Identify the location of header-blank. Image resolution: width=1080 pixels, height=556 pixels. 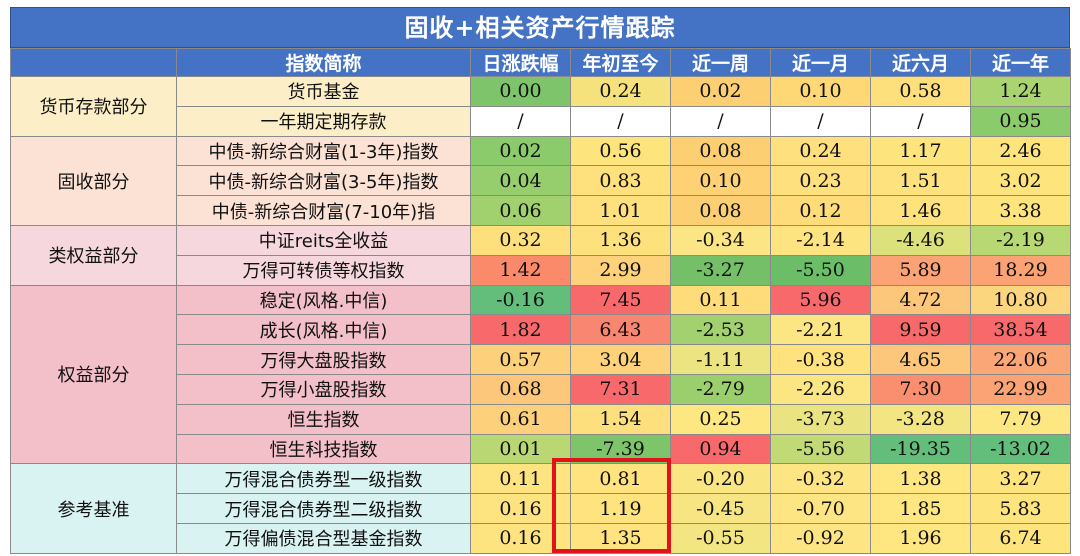
(93, 62).